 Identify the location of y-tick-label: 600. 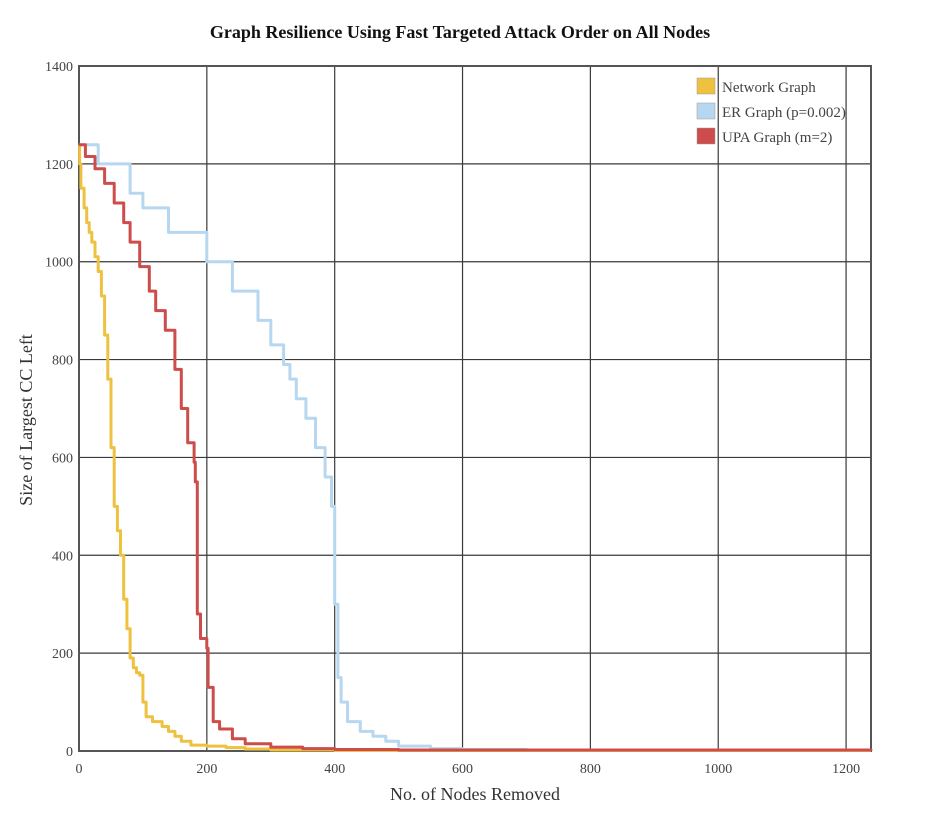
(62, 458).